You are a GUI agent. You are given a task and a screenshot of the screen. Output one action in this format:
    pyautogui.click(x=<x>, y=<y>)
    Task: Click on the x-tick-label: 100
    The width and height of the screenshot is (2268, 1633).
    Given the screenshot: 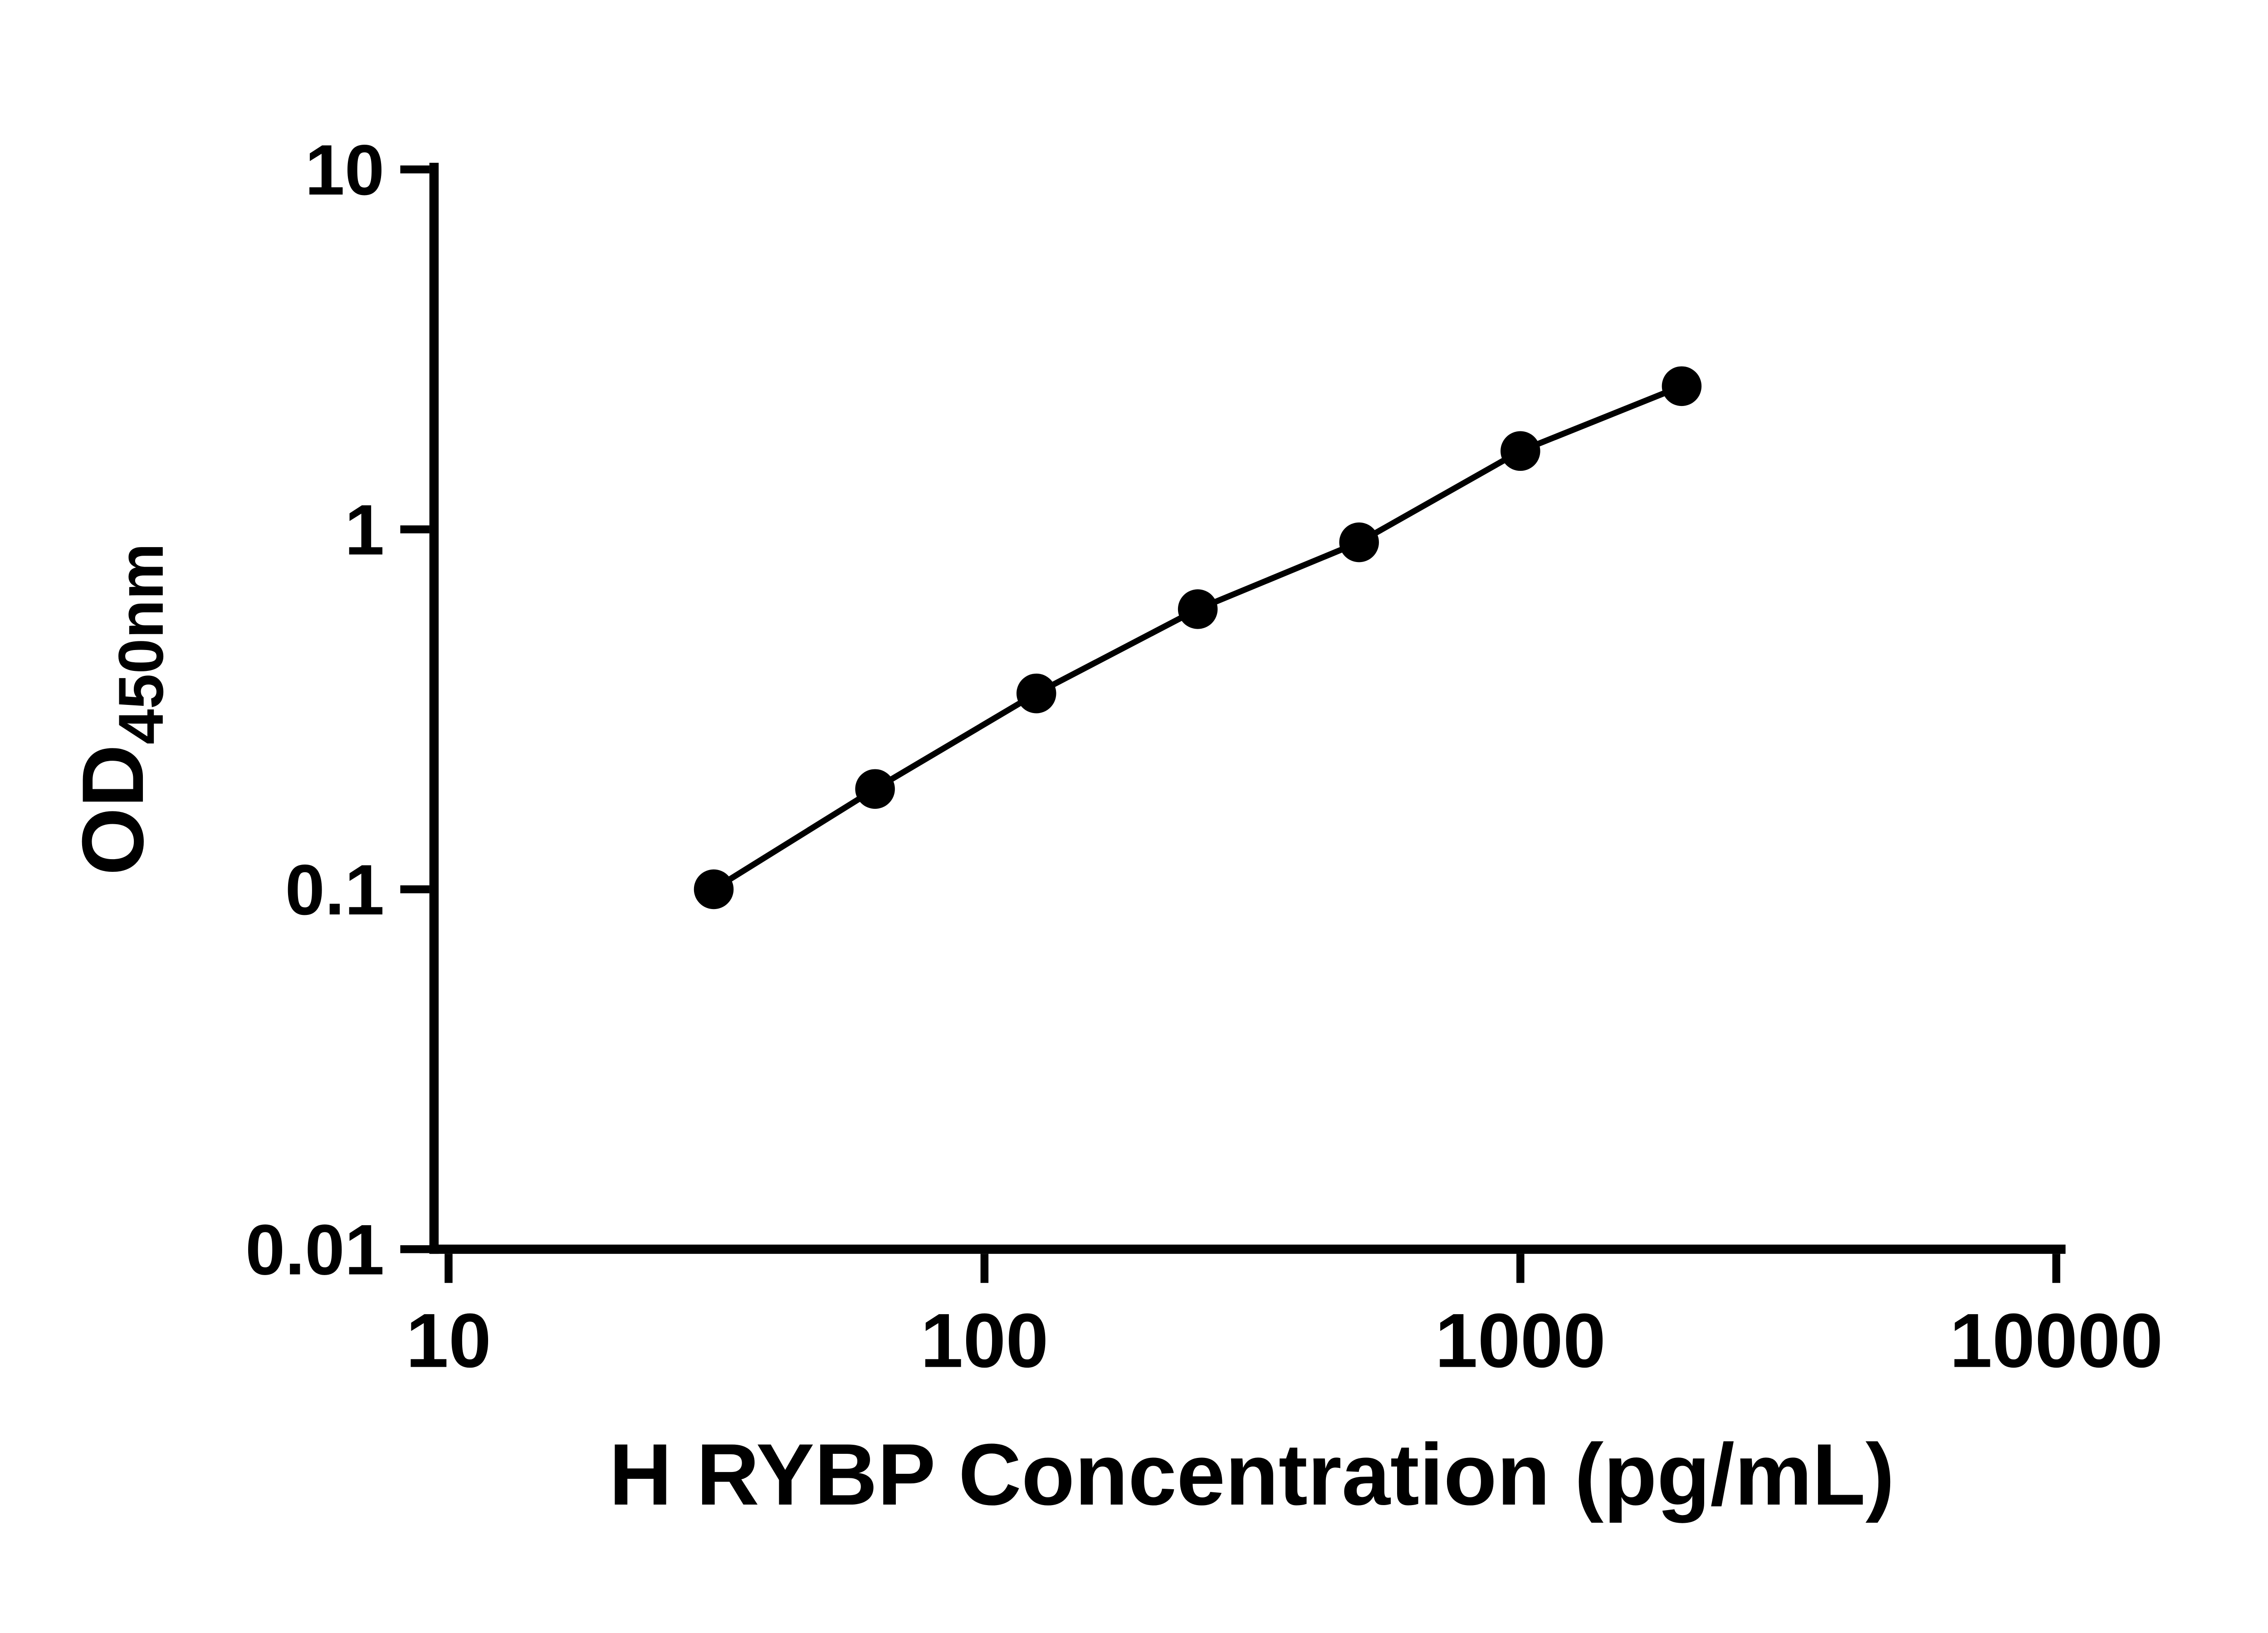 What is the action you would take?
    pyautogui.click(x=984, y=1341)
    